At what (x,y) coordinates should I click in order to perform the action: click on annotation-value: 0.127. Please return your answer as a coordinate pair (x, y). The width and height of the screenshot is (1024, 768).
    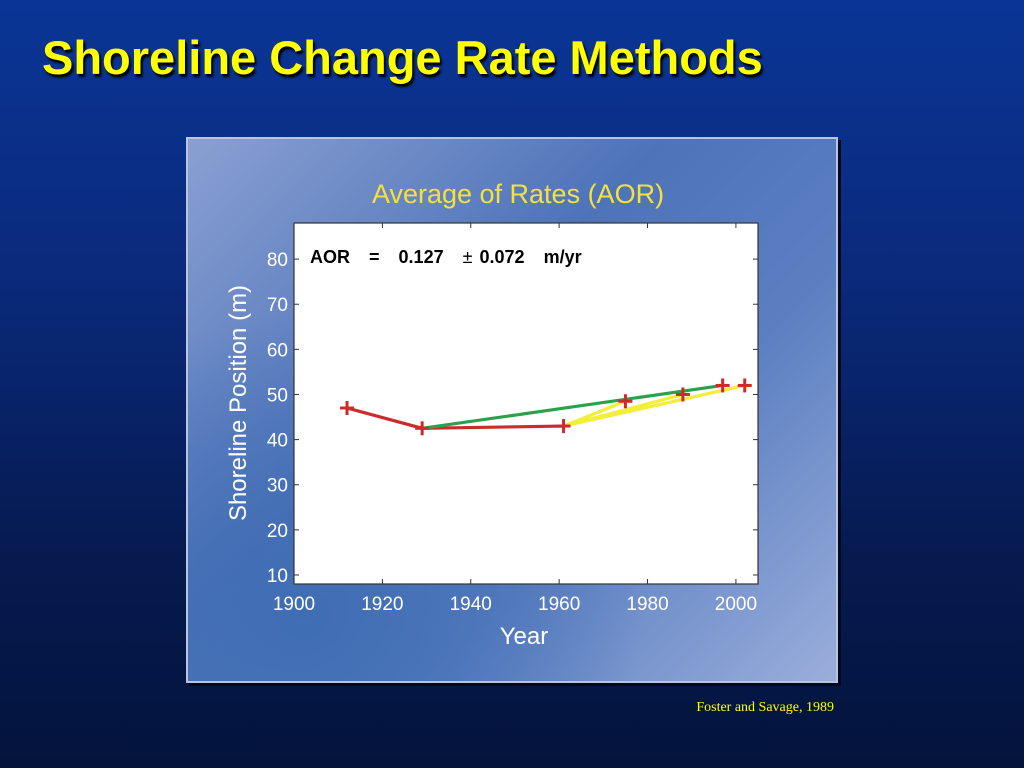
    Looking at the image, I should click on (421, 257).